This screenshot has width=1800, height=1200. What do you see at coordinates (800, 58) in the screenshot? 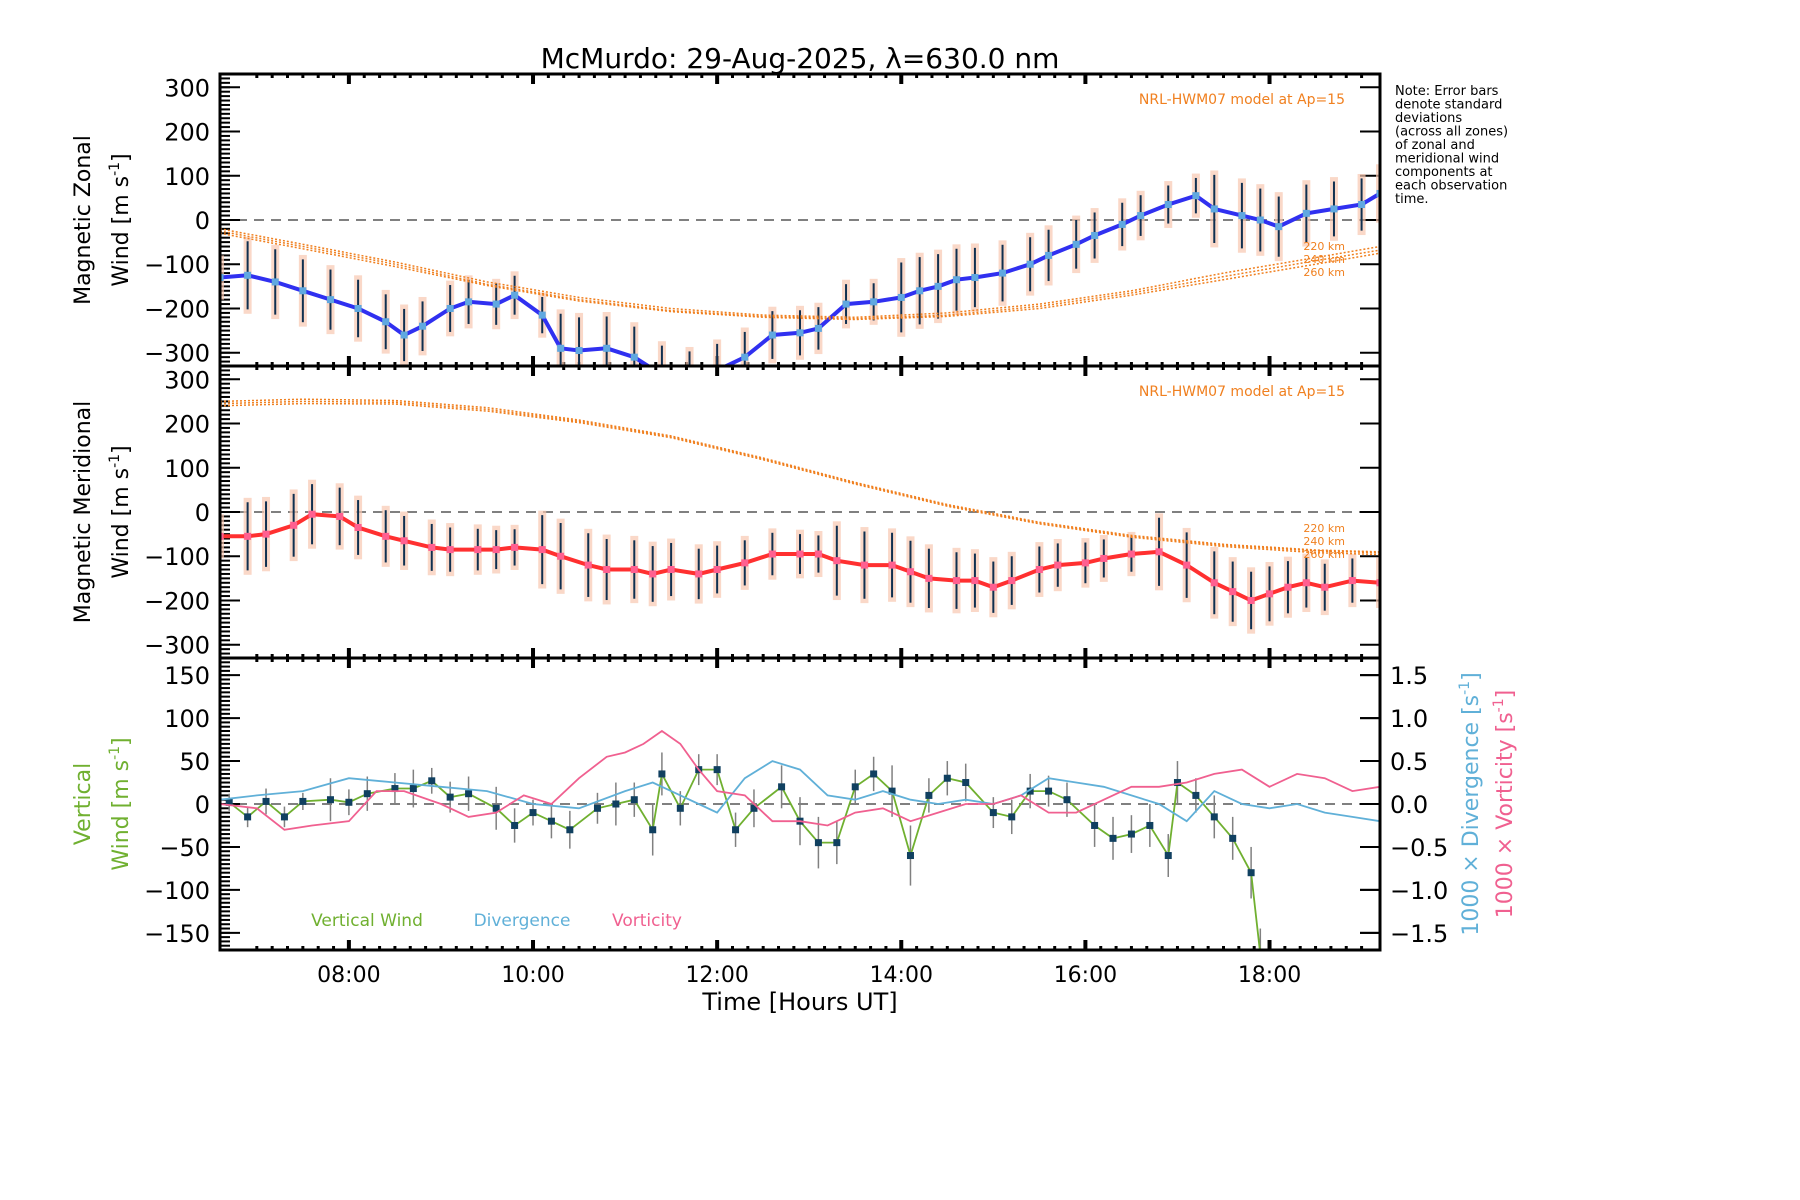
I see `chart-title: McMurdo: 29-Aug-2025, λ=630.0 nm` at bounding box center [800, 58].